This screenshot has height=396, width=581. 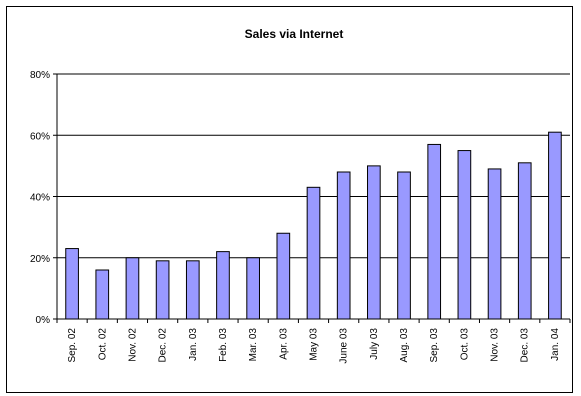 I want to click on y-tick-label: 40%, so click(x=40, y=198).